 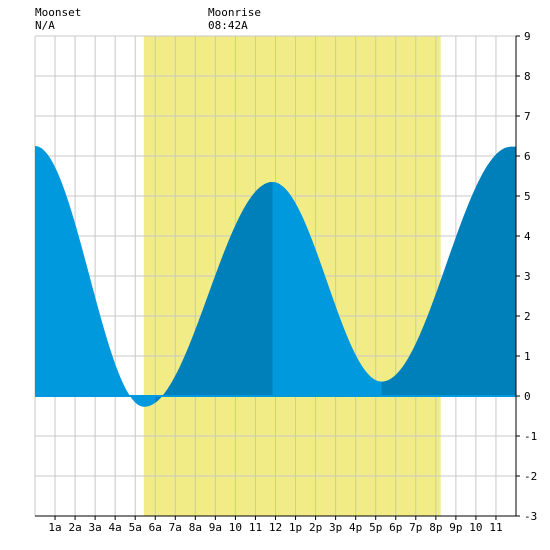 I want to click on moonrise-label: Moonrise, so click(x=234, y=12).